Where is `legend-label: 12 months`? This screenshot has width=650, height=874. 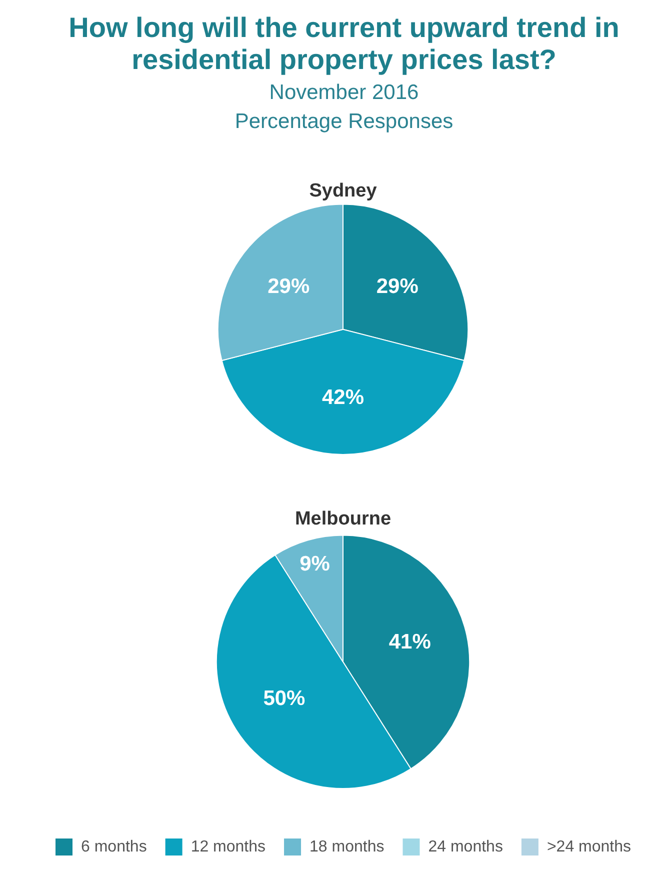
legend-label: 12 months is located at coordinates (228, 847).